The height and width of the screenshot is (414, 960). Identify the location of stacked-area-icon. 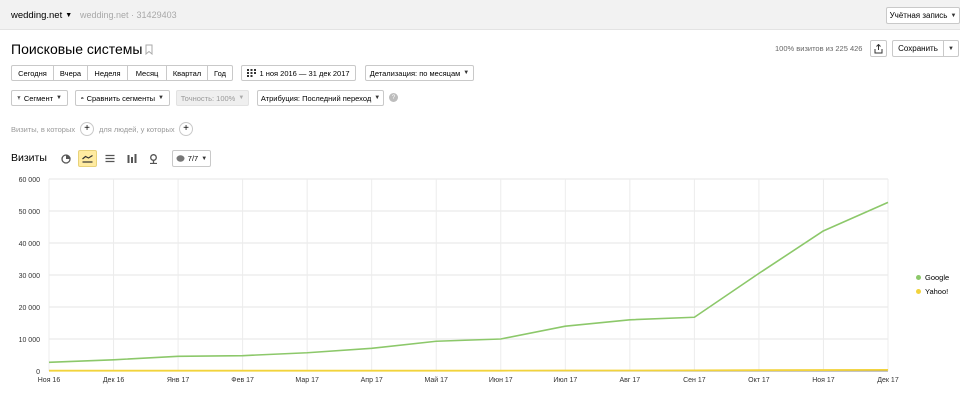
(109, 158).